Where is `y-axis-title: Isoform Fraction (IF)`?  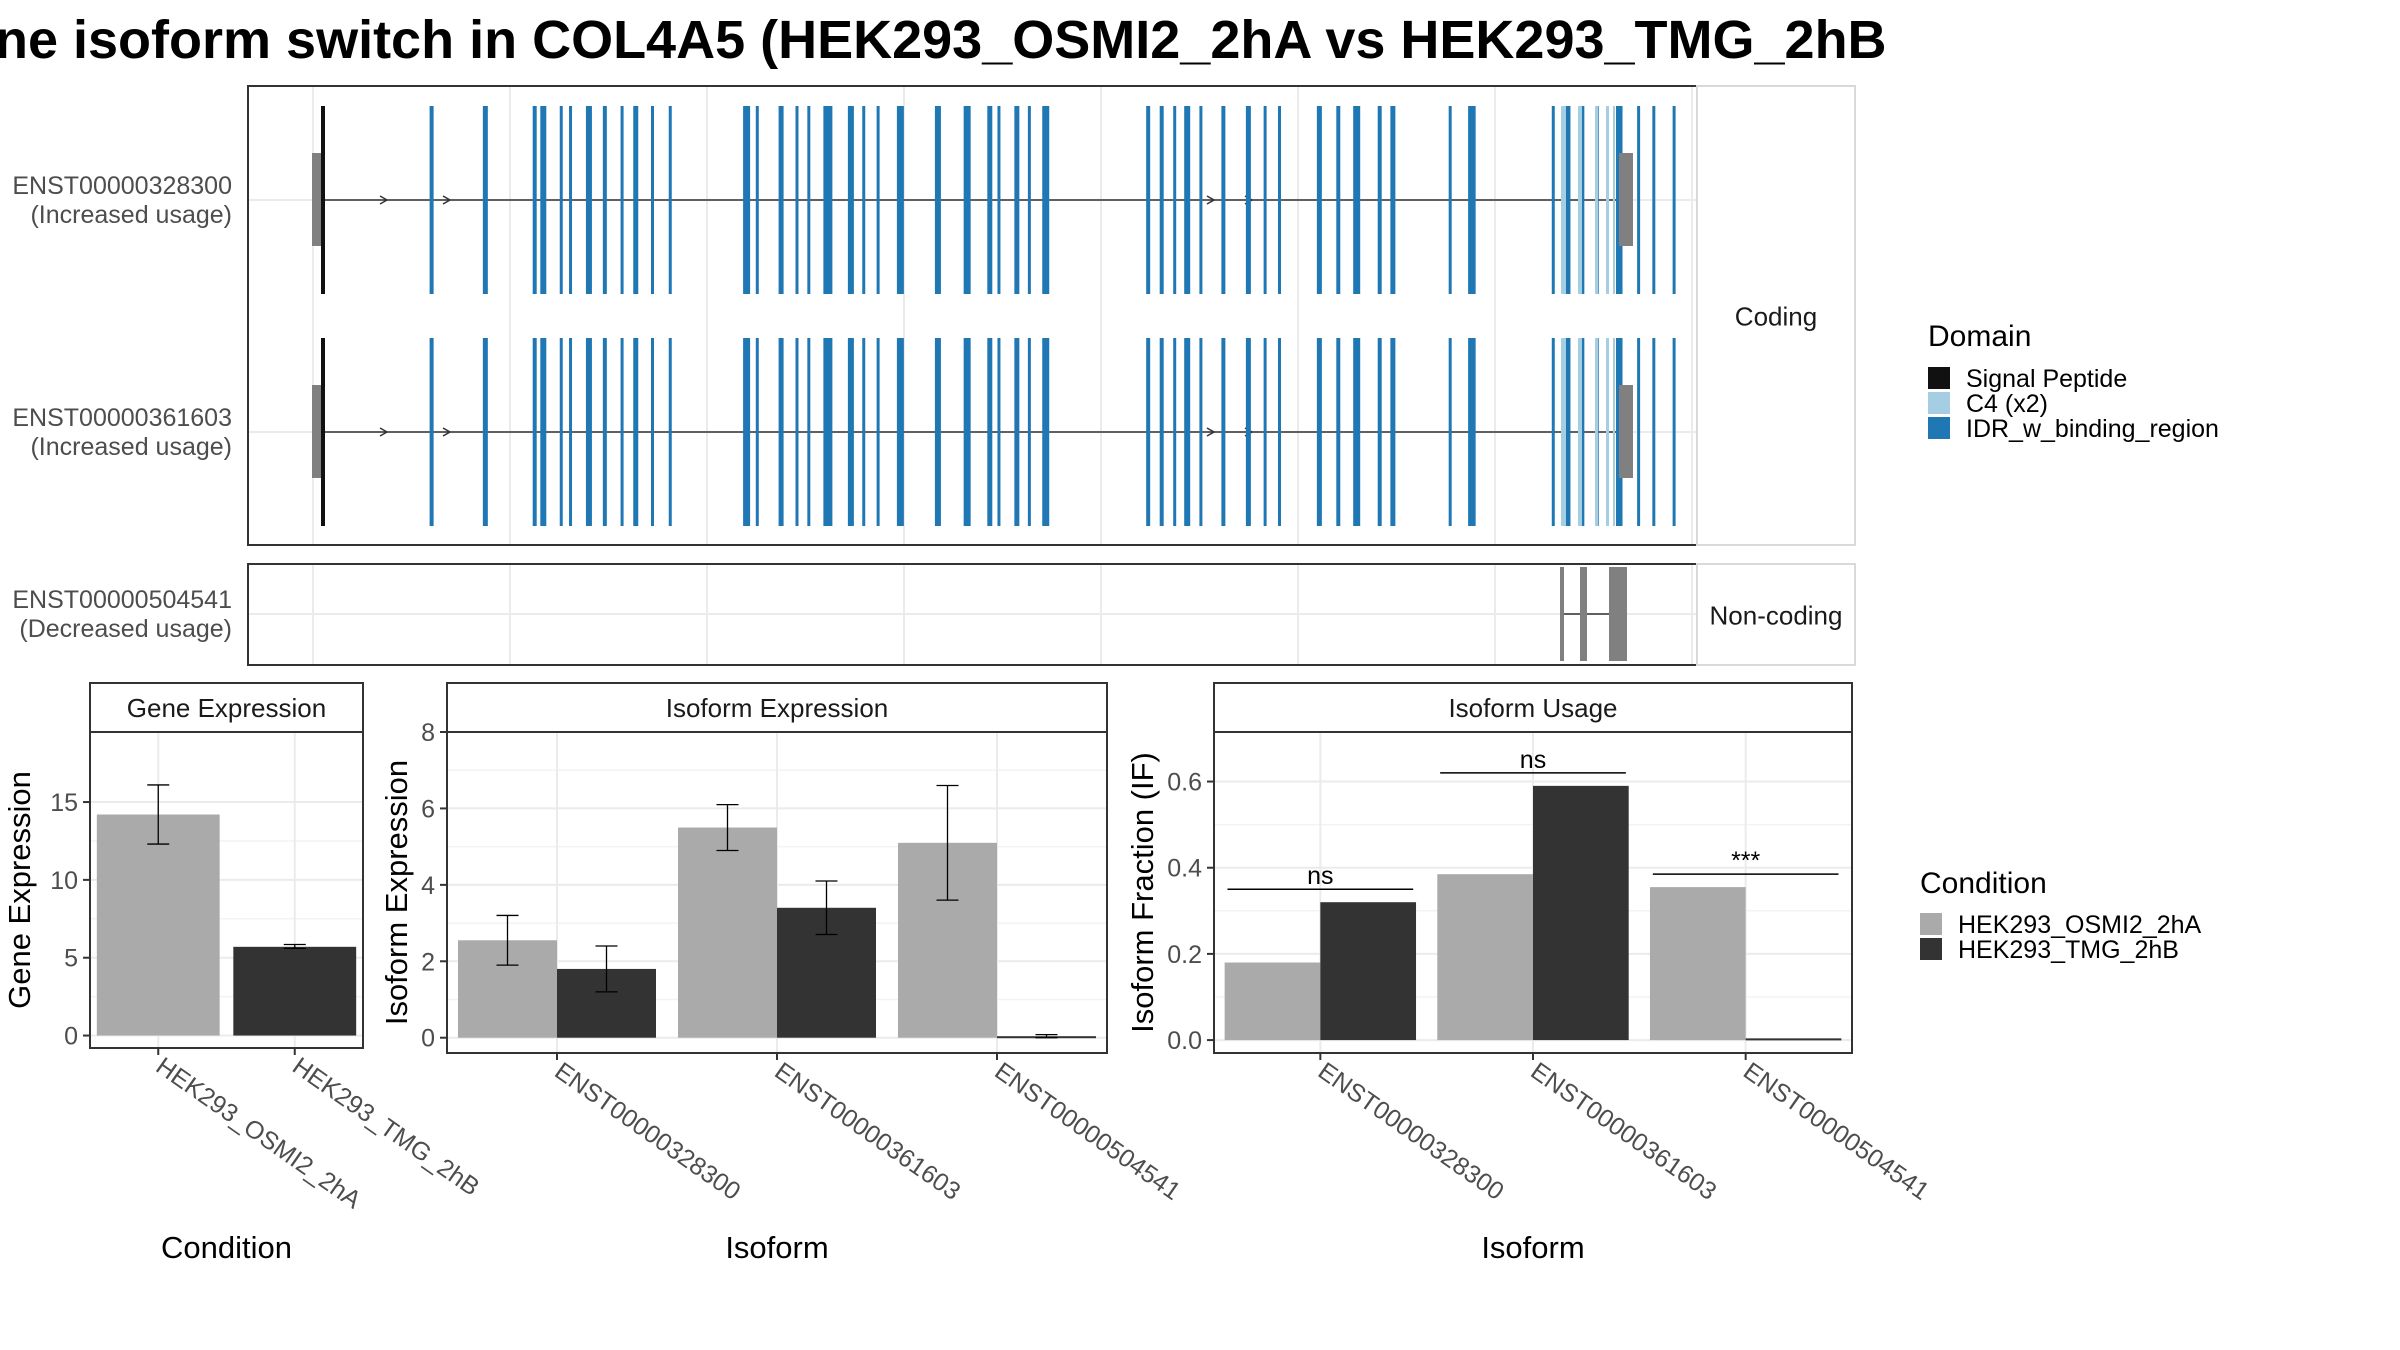 y-axis-title: Isoform Fraction (IF) is located at coordinates (1142, 892).